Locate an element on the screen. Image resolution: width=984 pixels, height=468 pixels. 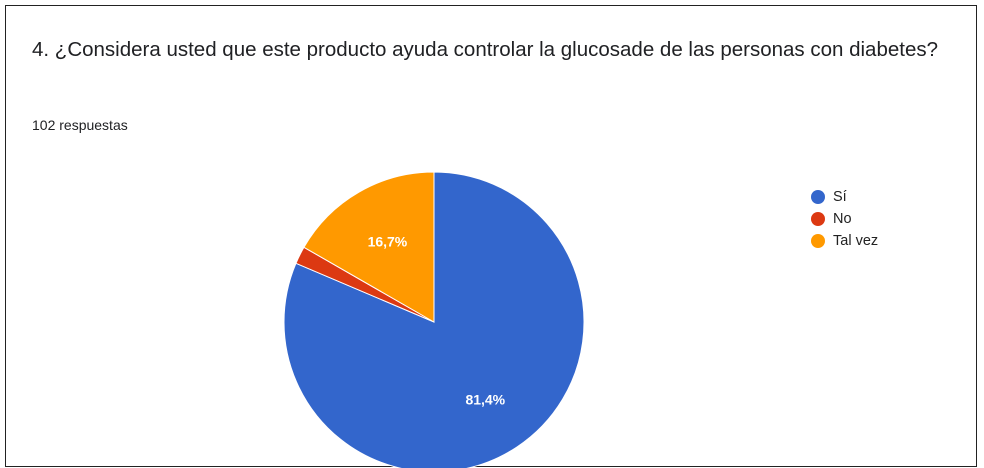
legend-label-1: No is located at coordinates (842, 219).